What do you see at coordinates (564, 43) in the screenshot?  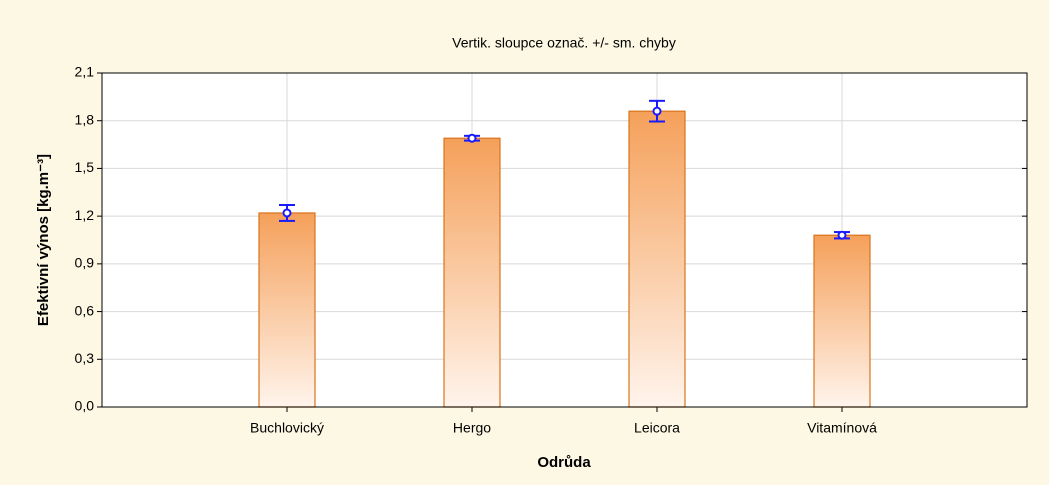 I see `chart-title: Vertik. sloupce označ. +/- sm. chyby` at bounding box center [564, 43].